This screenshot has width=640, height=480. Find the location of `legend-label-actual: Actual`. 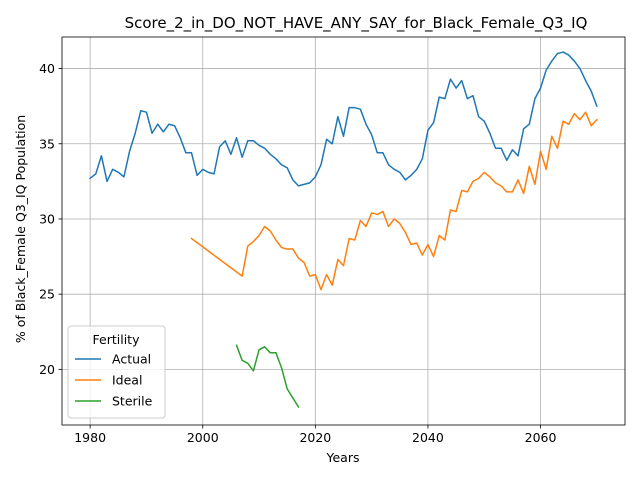

legend-label-actual: Actual is located at coordinates (131, 359).